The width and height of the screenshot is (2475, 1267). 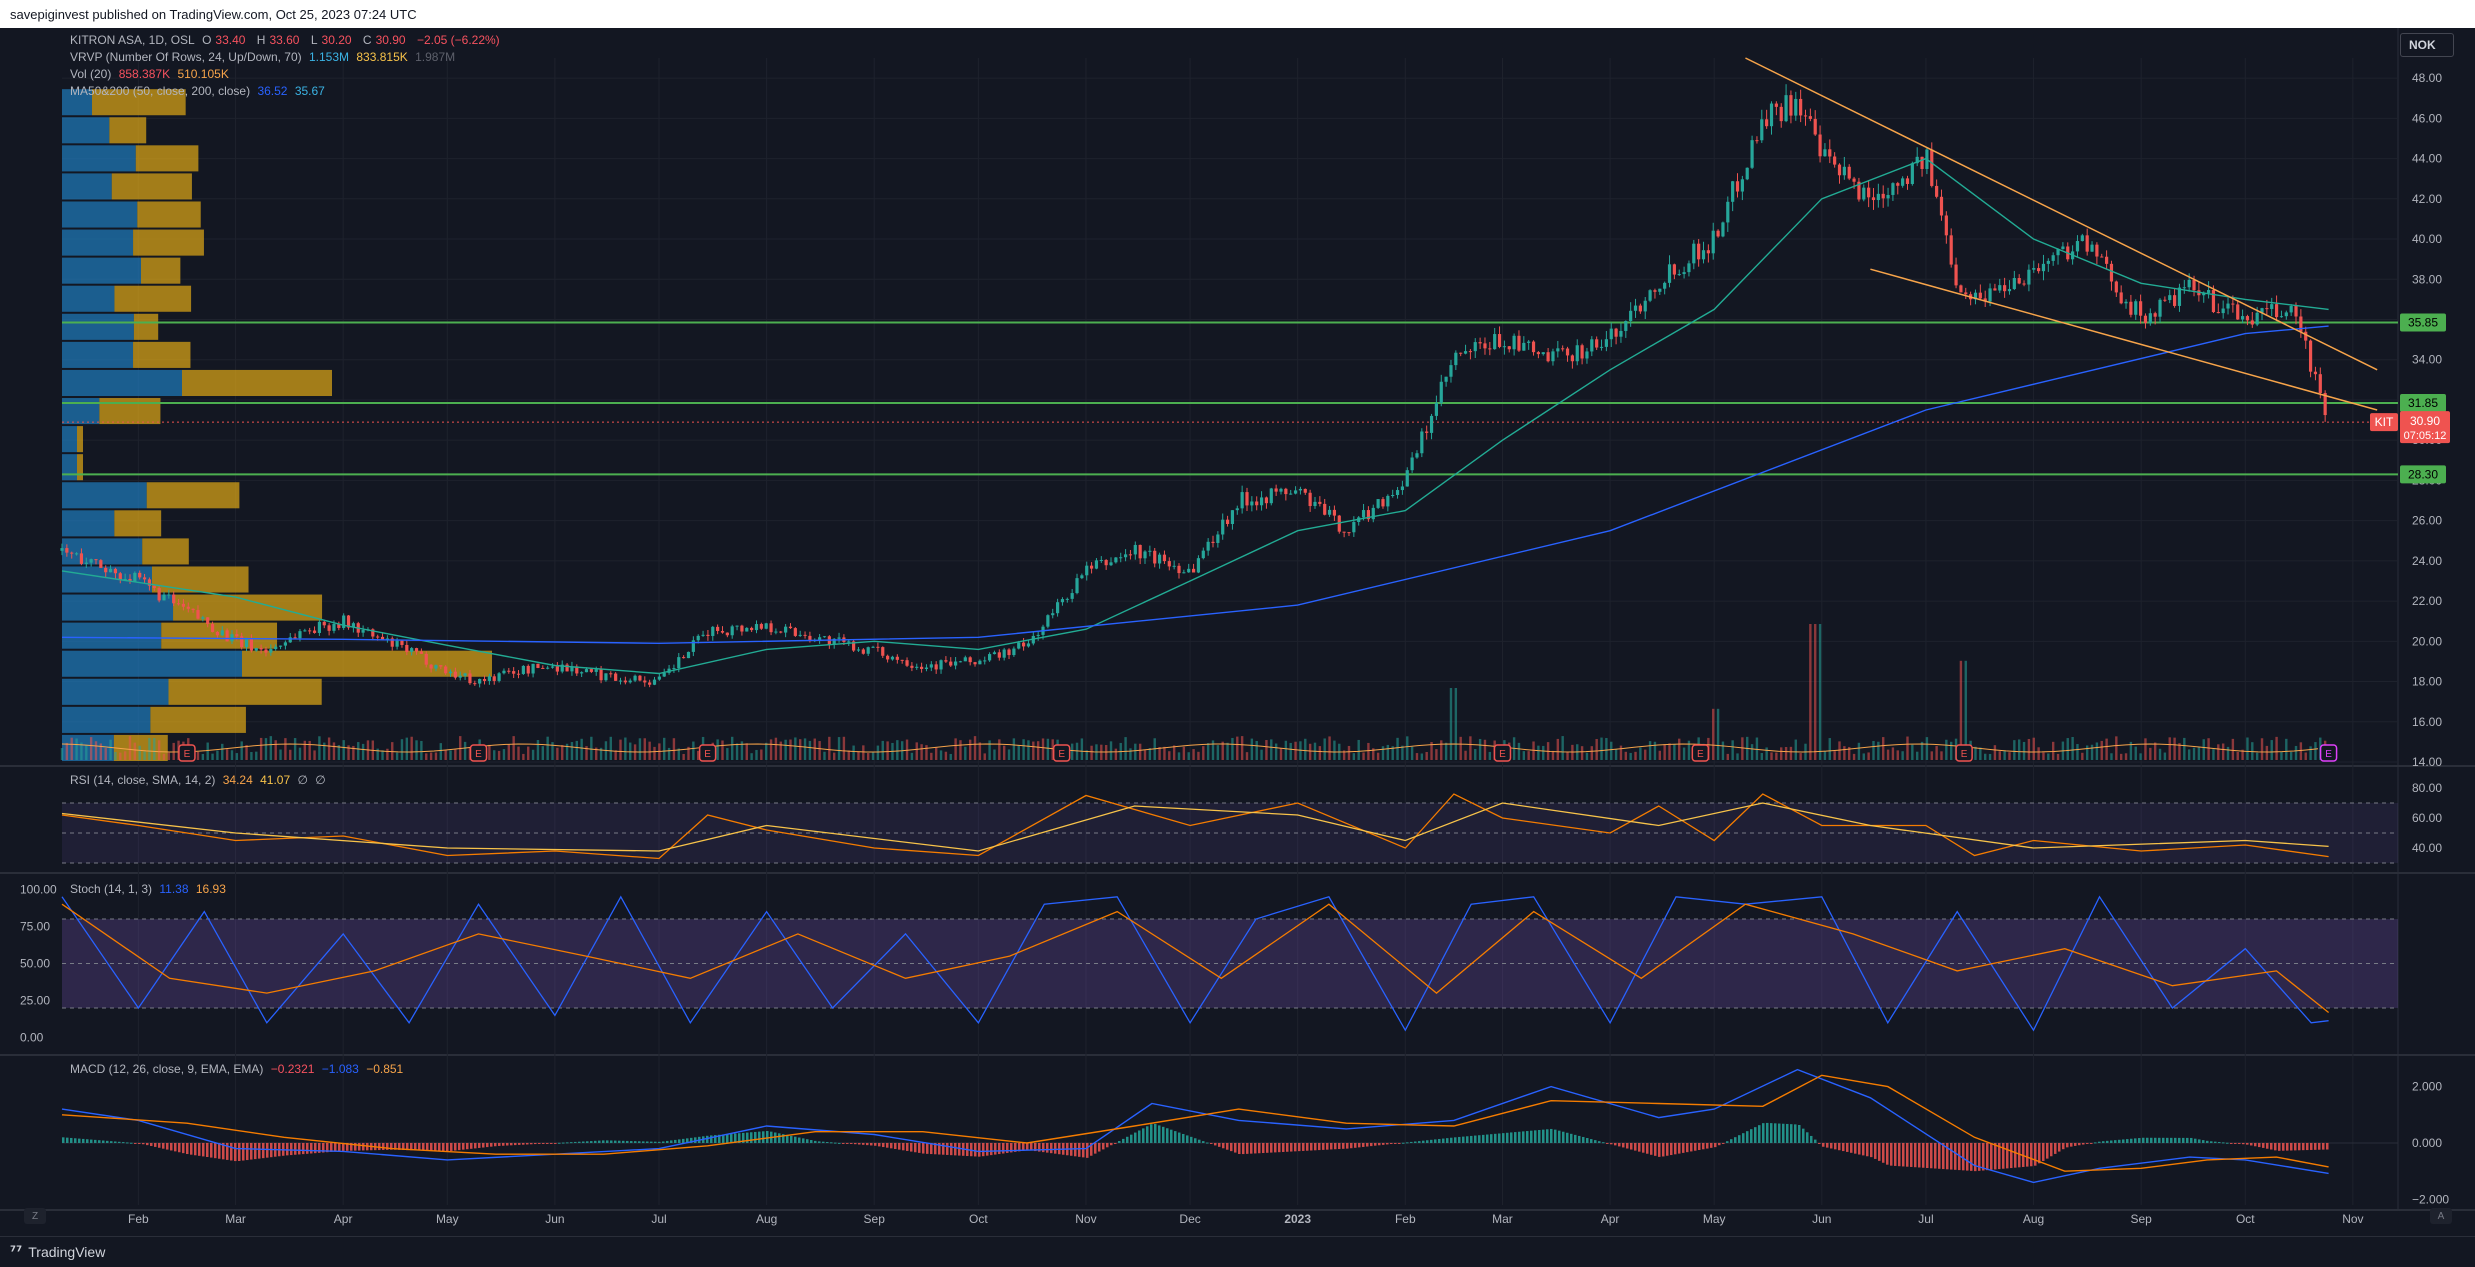 What do you see at coordinates (193, 495) in the screenshot?
I see `vp-down-bar` at bounding box center [193, 495].